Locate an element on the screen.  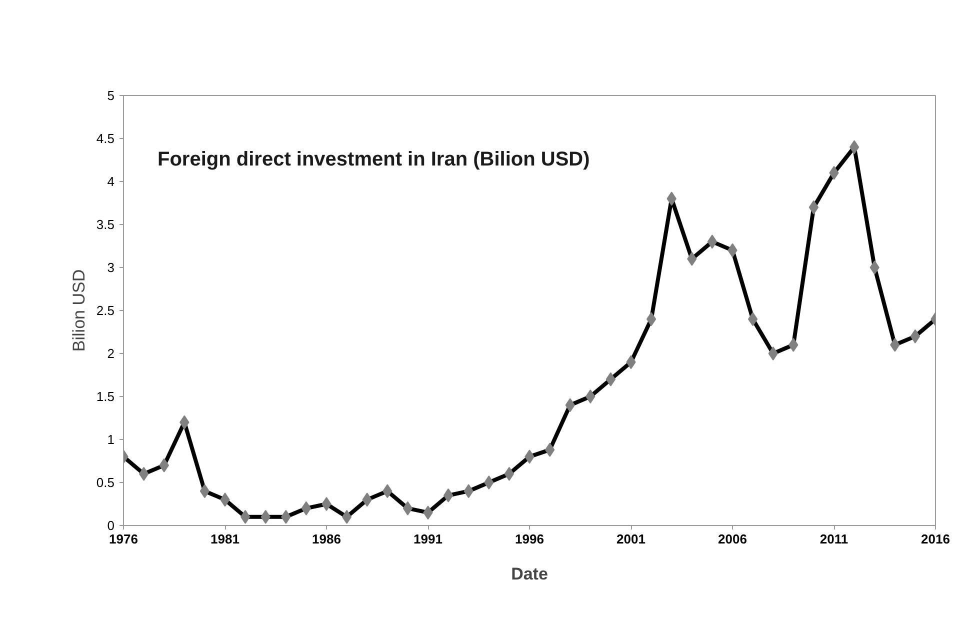
y-tick-label: 1.5 is located at coordinates (105, 396).